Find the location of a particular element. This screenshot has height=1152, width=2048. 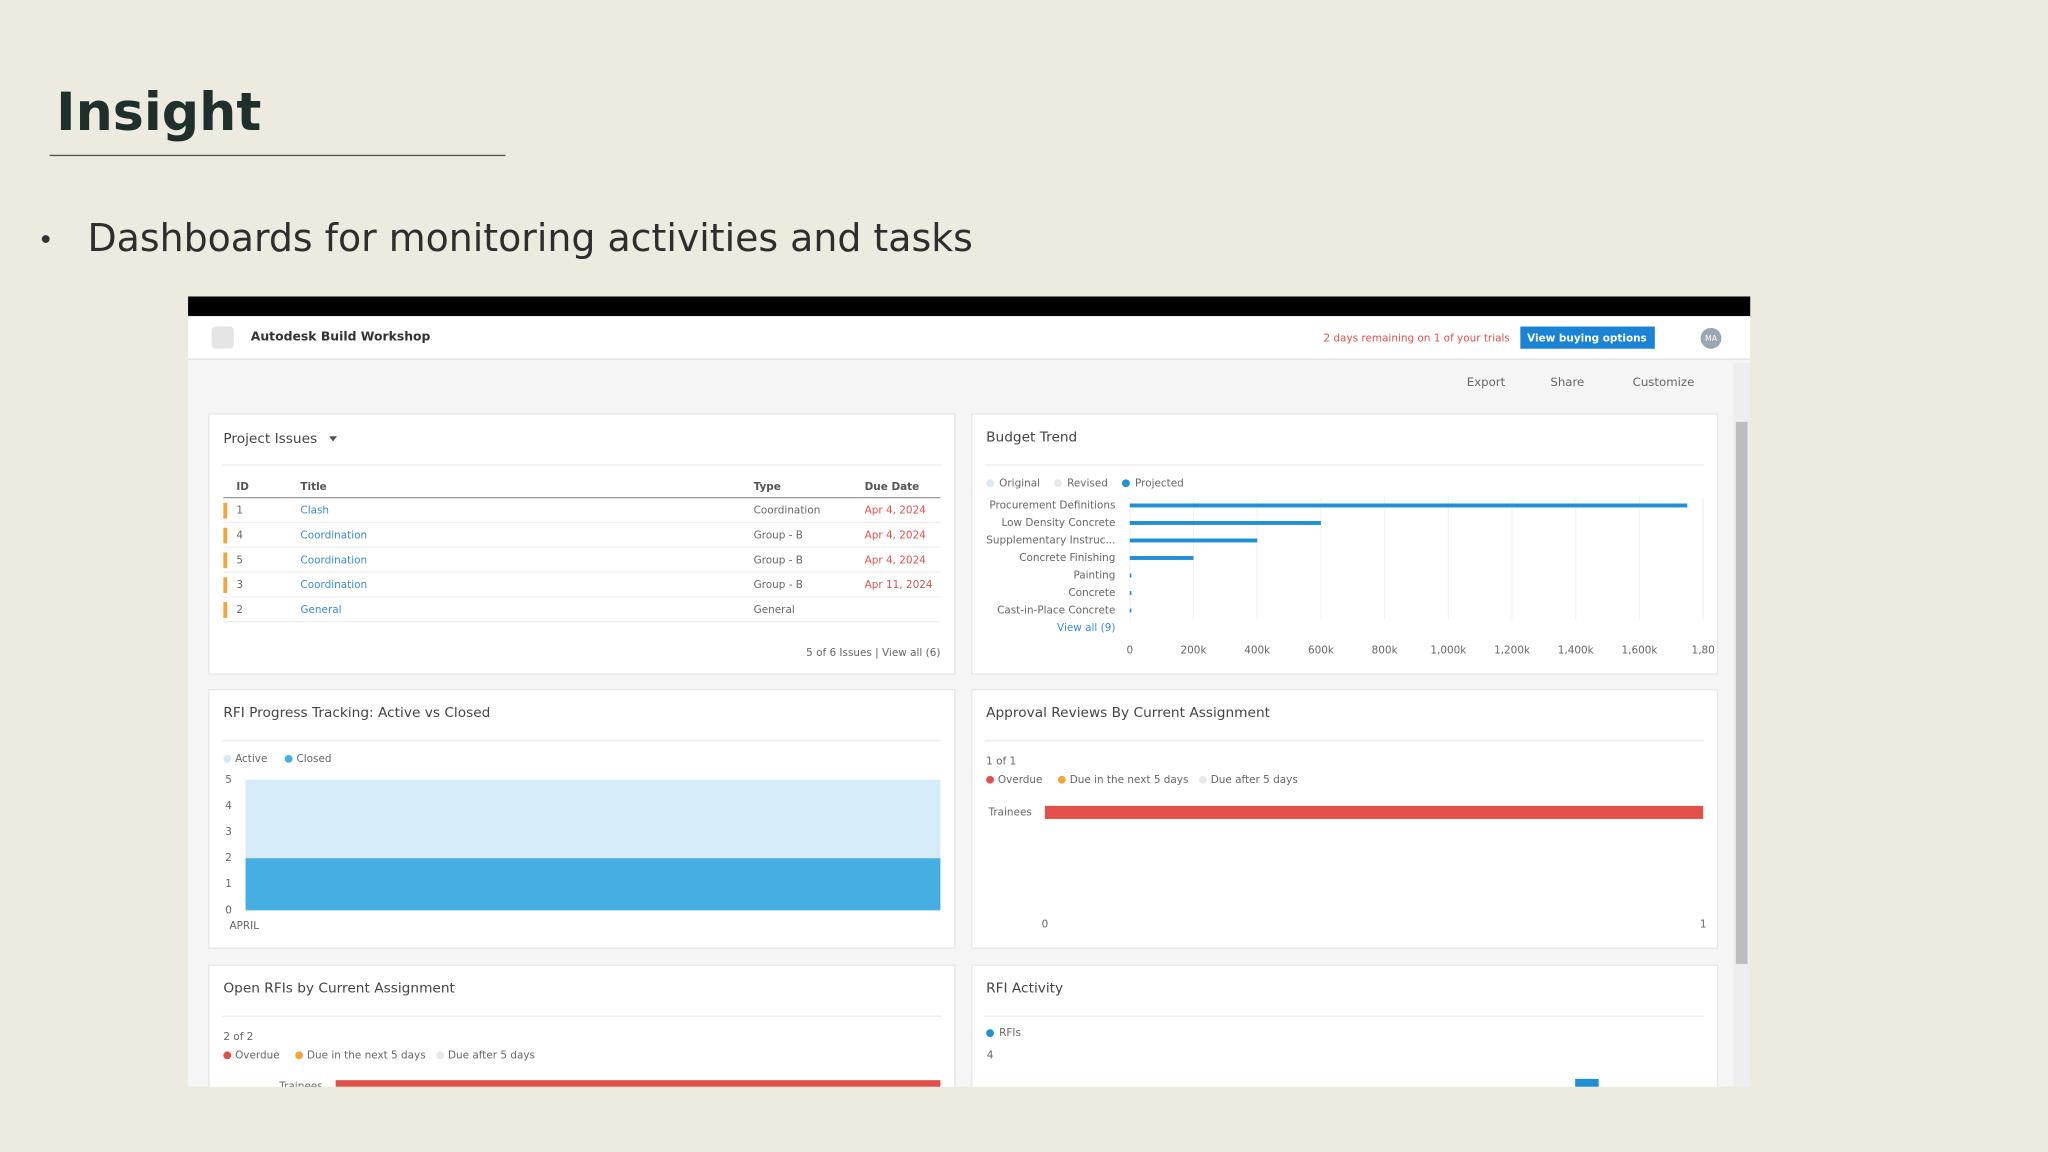

table-cell: 2 is located at coordinates (239, 610).